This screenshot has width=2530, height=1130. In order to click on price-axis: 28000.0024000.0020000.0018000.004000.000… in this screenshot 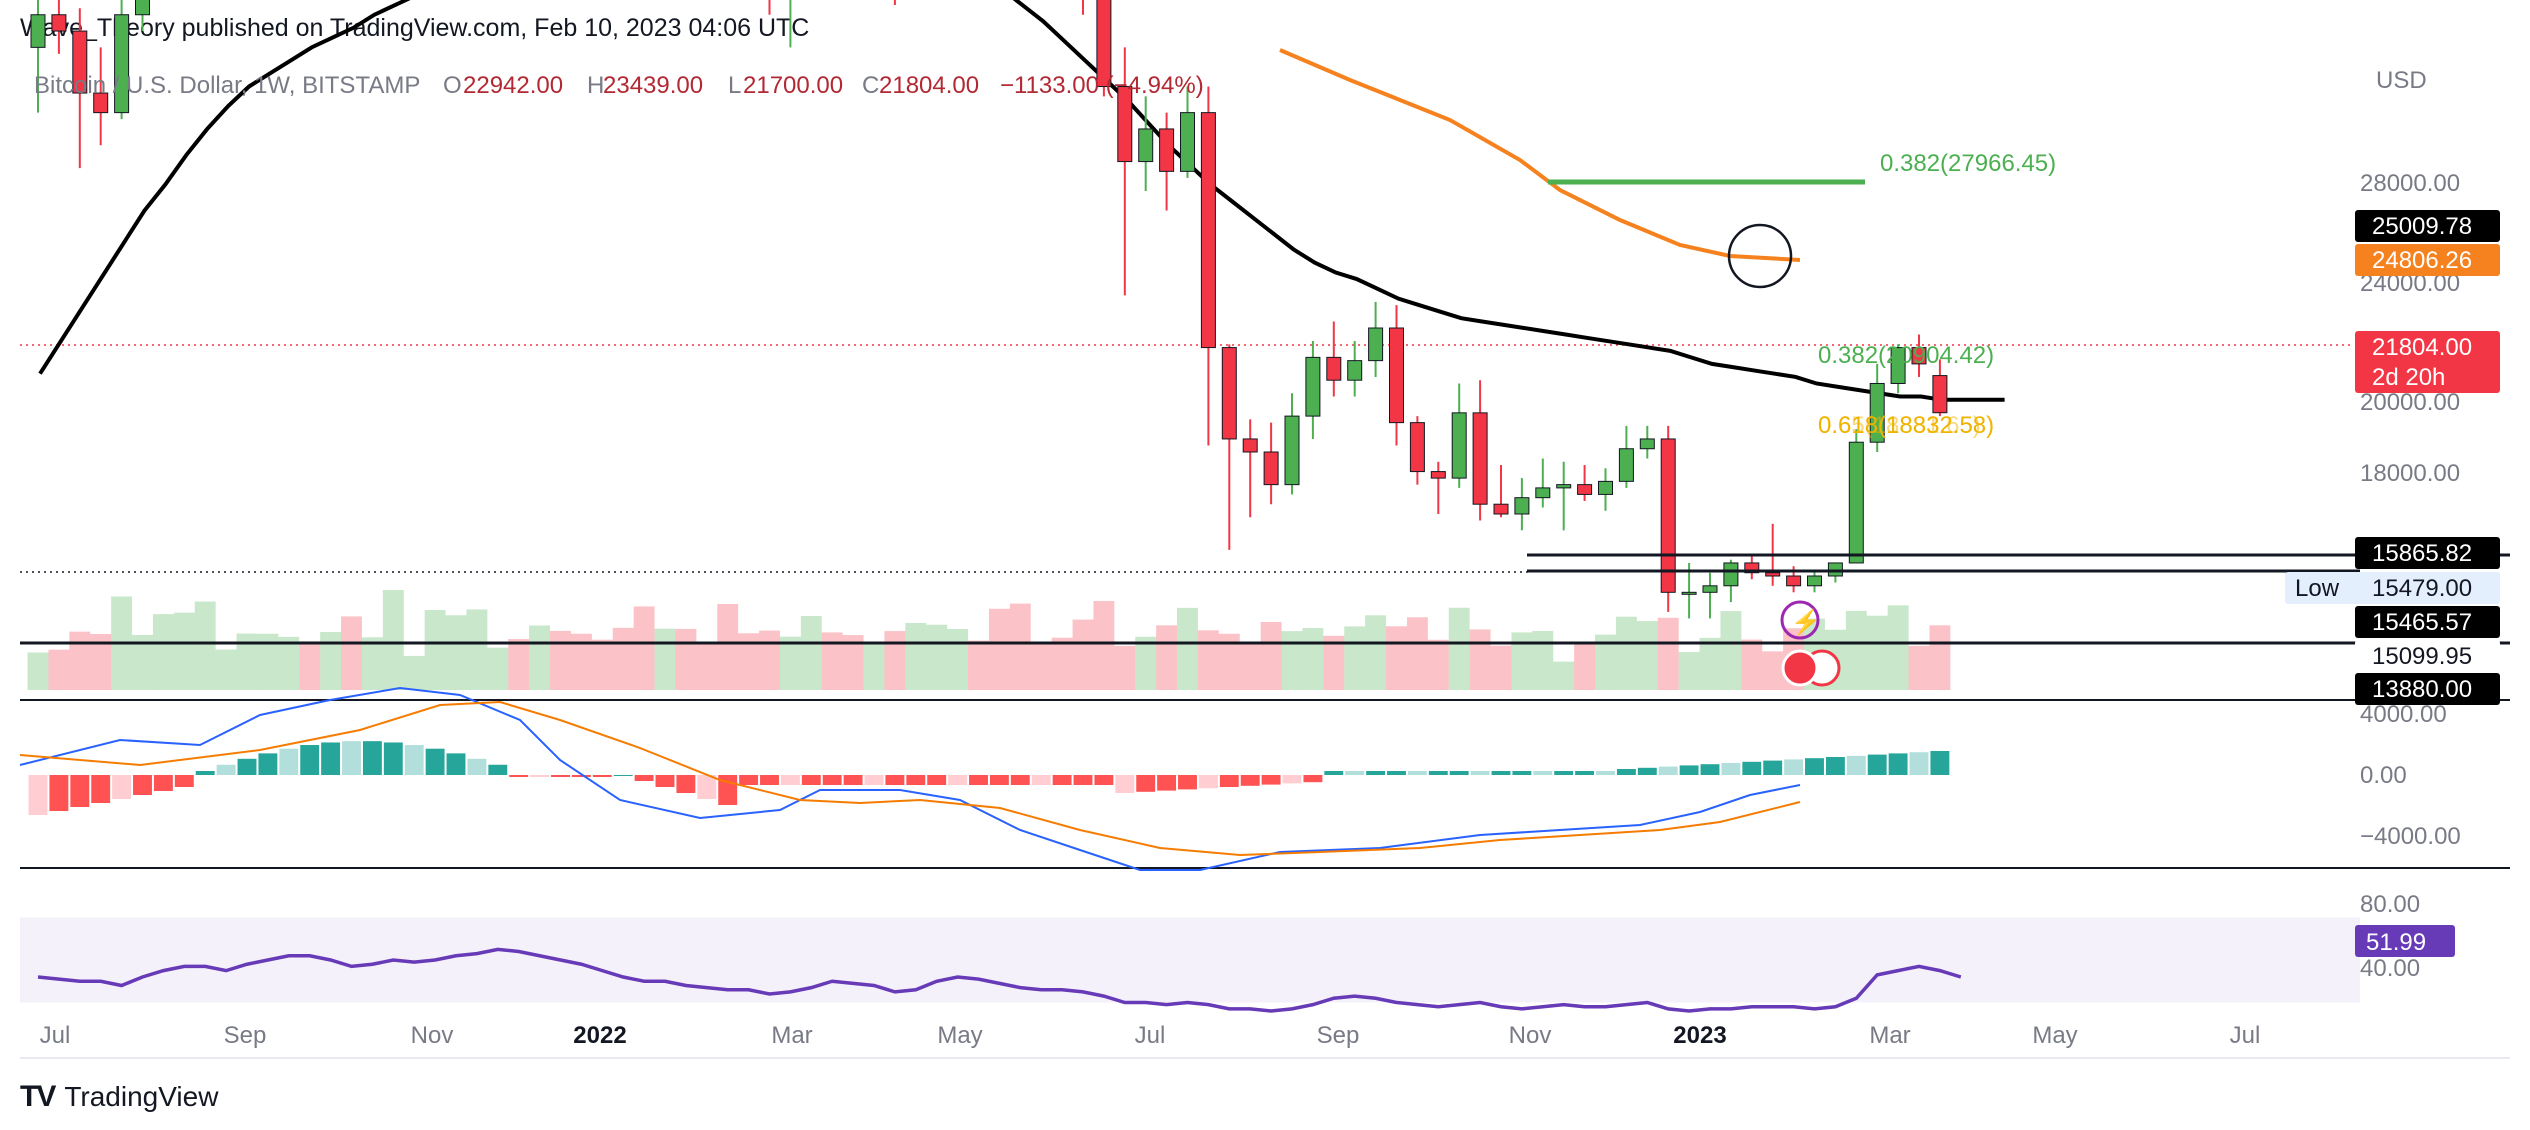, I will do `click(2392, 576)`.